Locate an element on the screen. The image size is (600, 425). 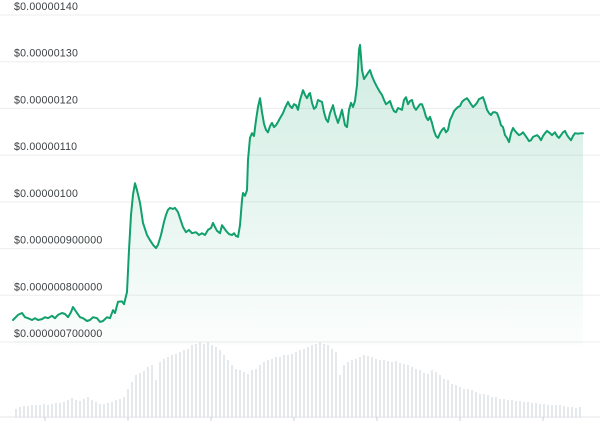
y-axis-label: $0.000000700000 is located at coordinates (58, 334).